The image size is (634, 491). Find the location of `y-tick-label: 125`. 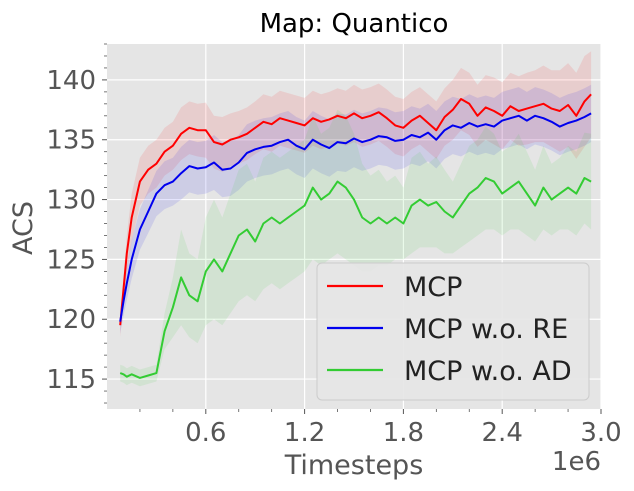

y-tick-label: 125 is located at coordinates (71, 260).